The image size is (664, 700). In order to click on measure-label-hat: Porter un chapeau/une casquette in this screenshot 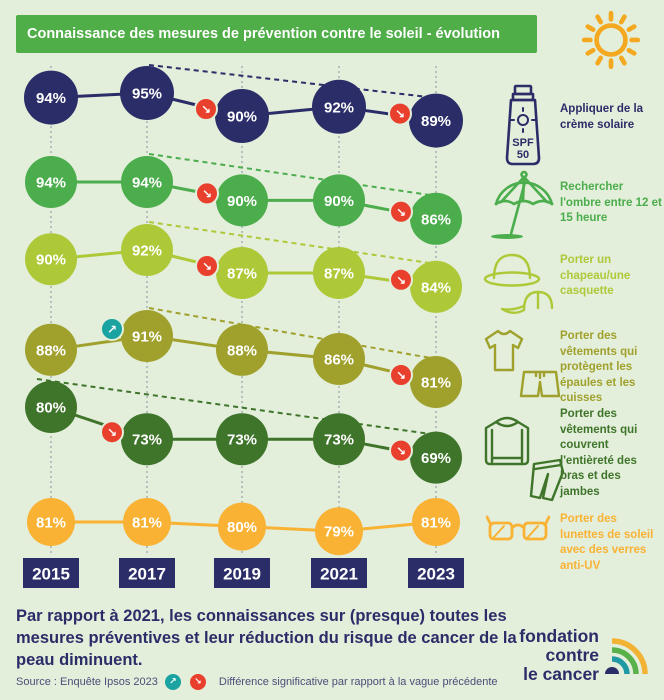, I will do `click(595, 276)`.